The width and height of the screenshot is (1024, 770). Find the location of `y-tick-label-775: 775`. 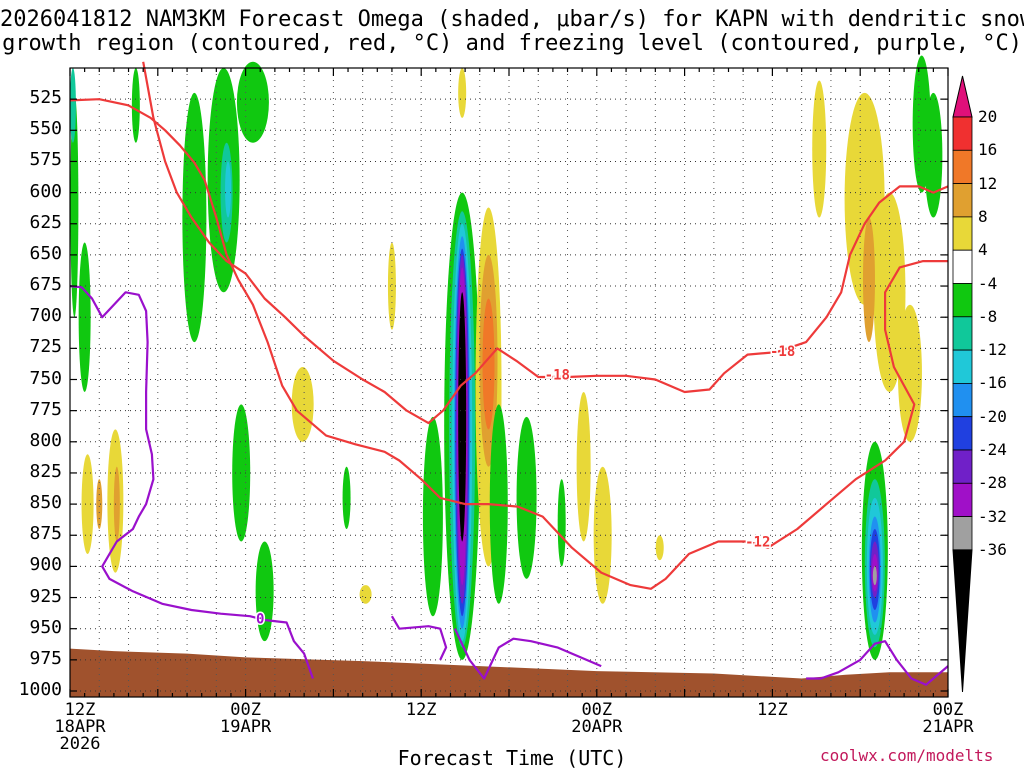

y-tick-label-775: 775 is located at coordinates (45, 409).